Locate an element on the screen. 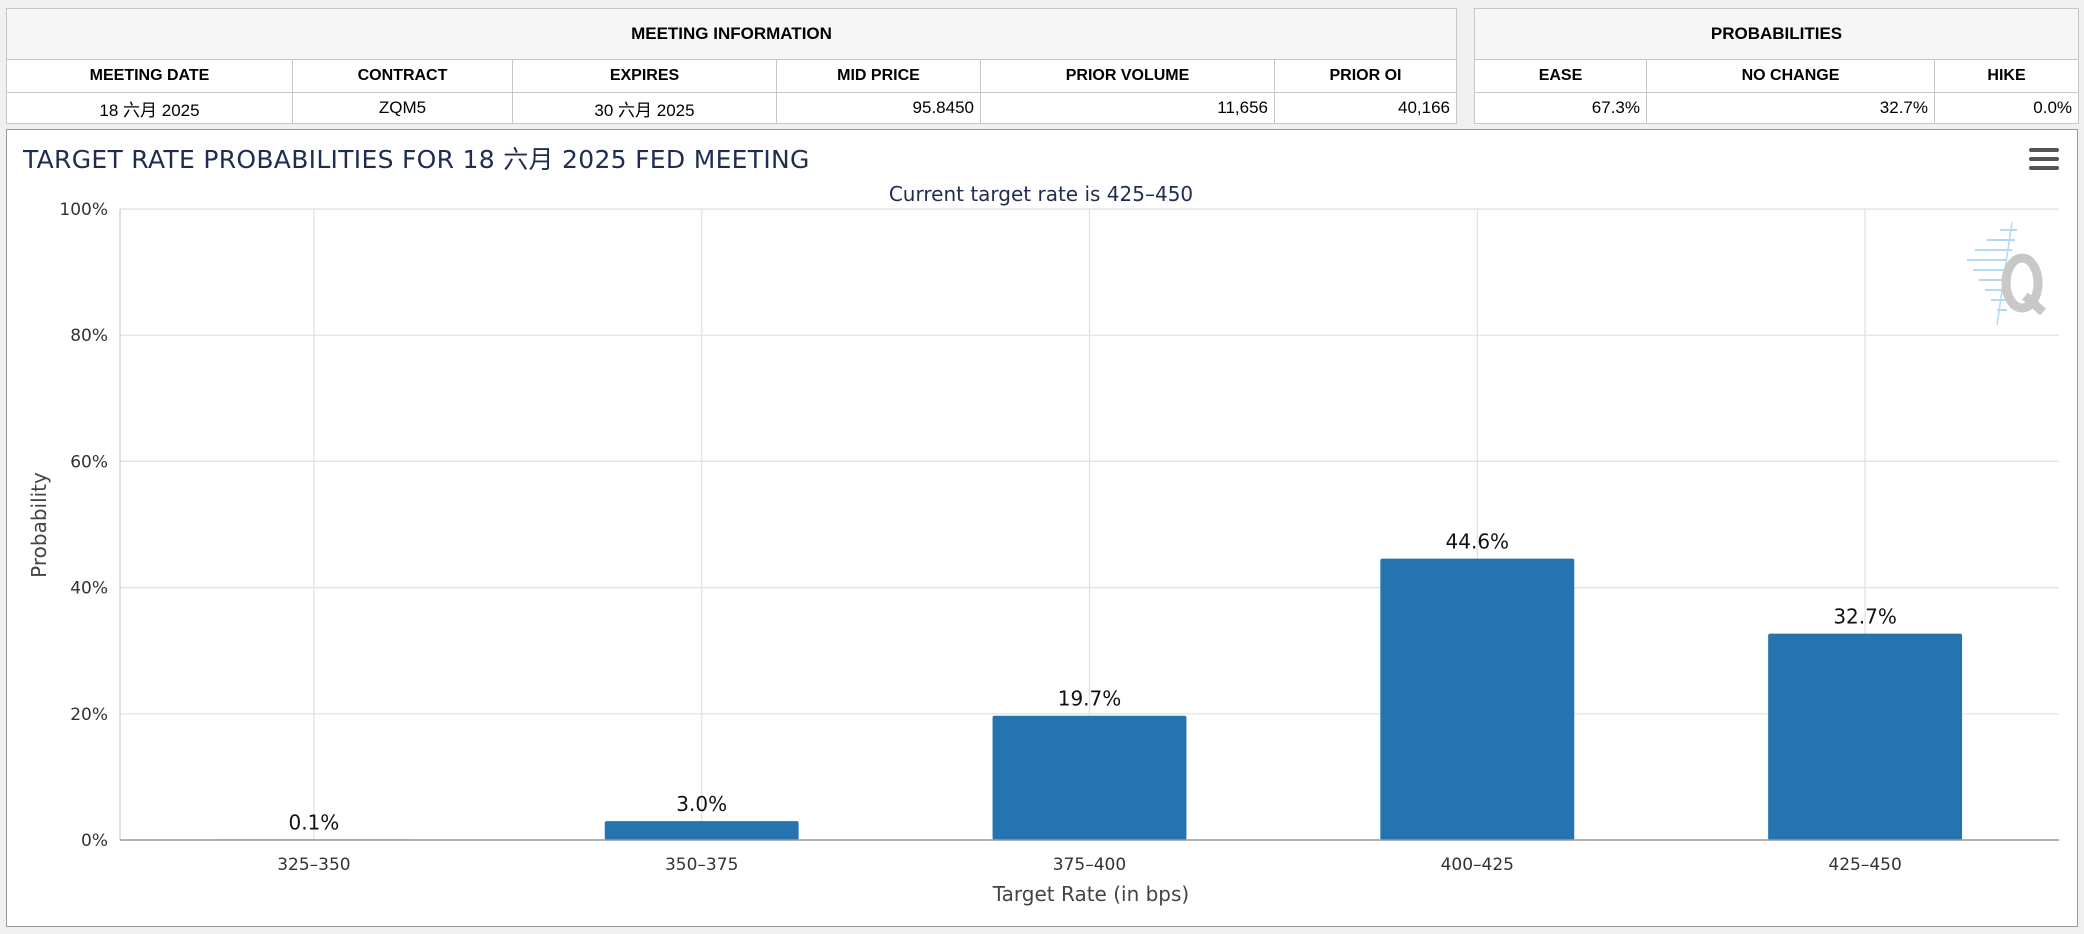  column-meeting-date: MEETING DATE is located at coordinates (149, 76).